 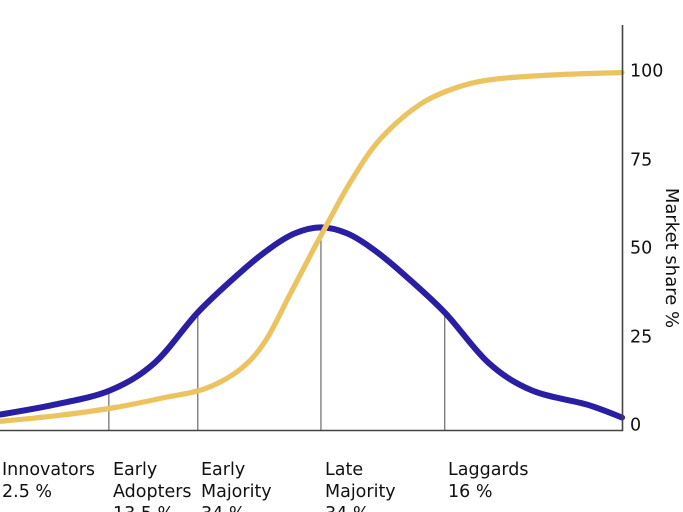 I want to click on category-label-late-majority: Late Majority 34 %, so click(x=360, y=474).